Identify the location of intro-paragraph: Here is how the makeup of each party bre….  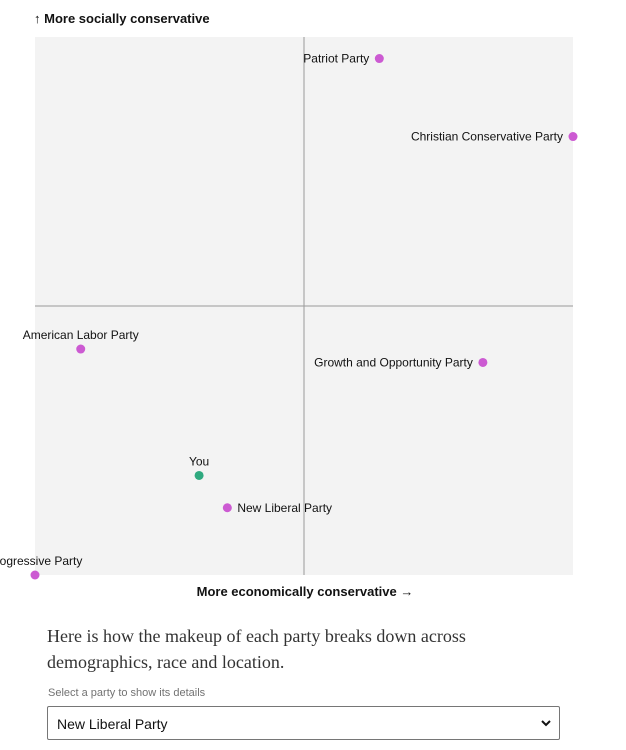
(256, 649).